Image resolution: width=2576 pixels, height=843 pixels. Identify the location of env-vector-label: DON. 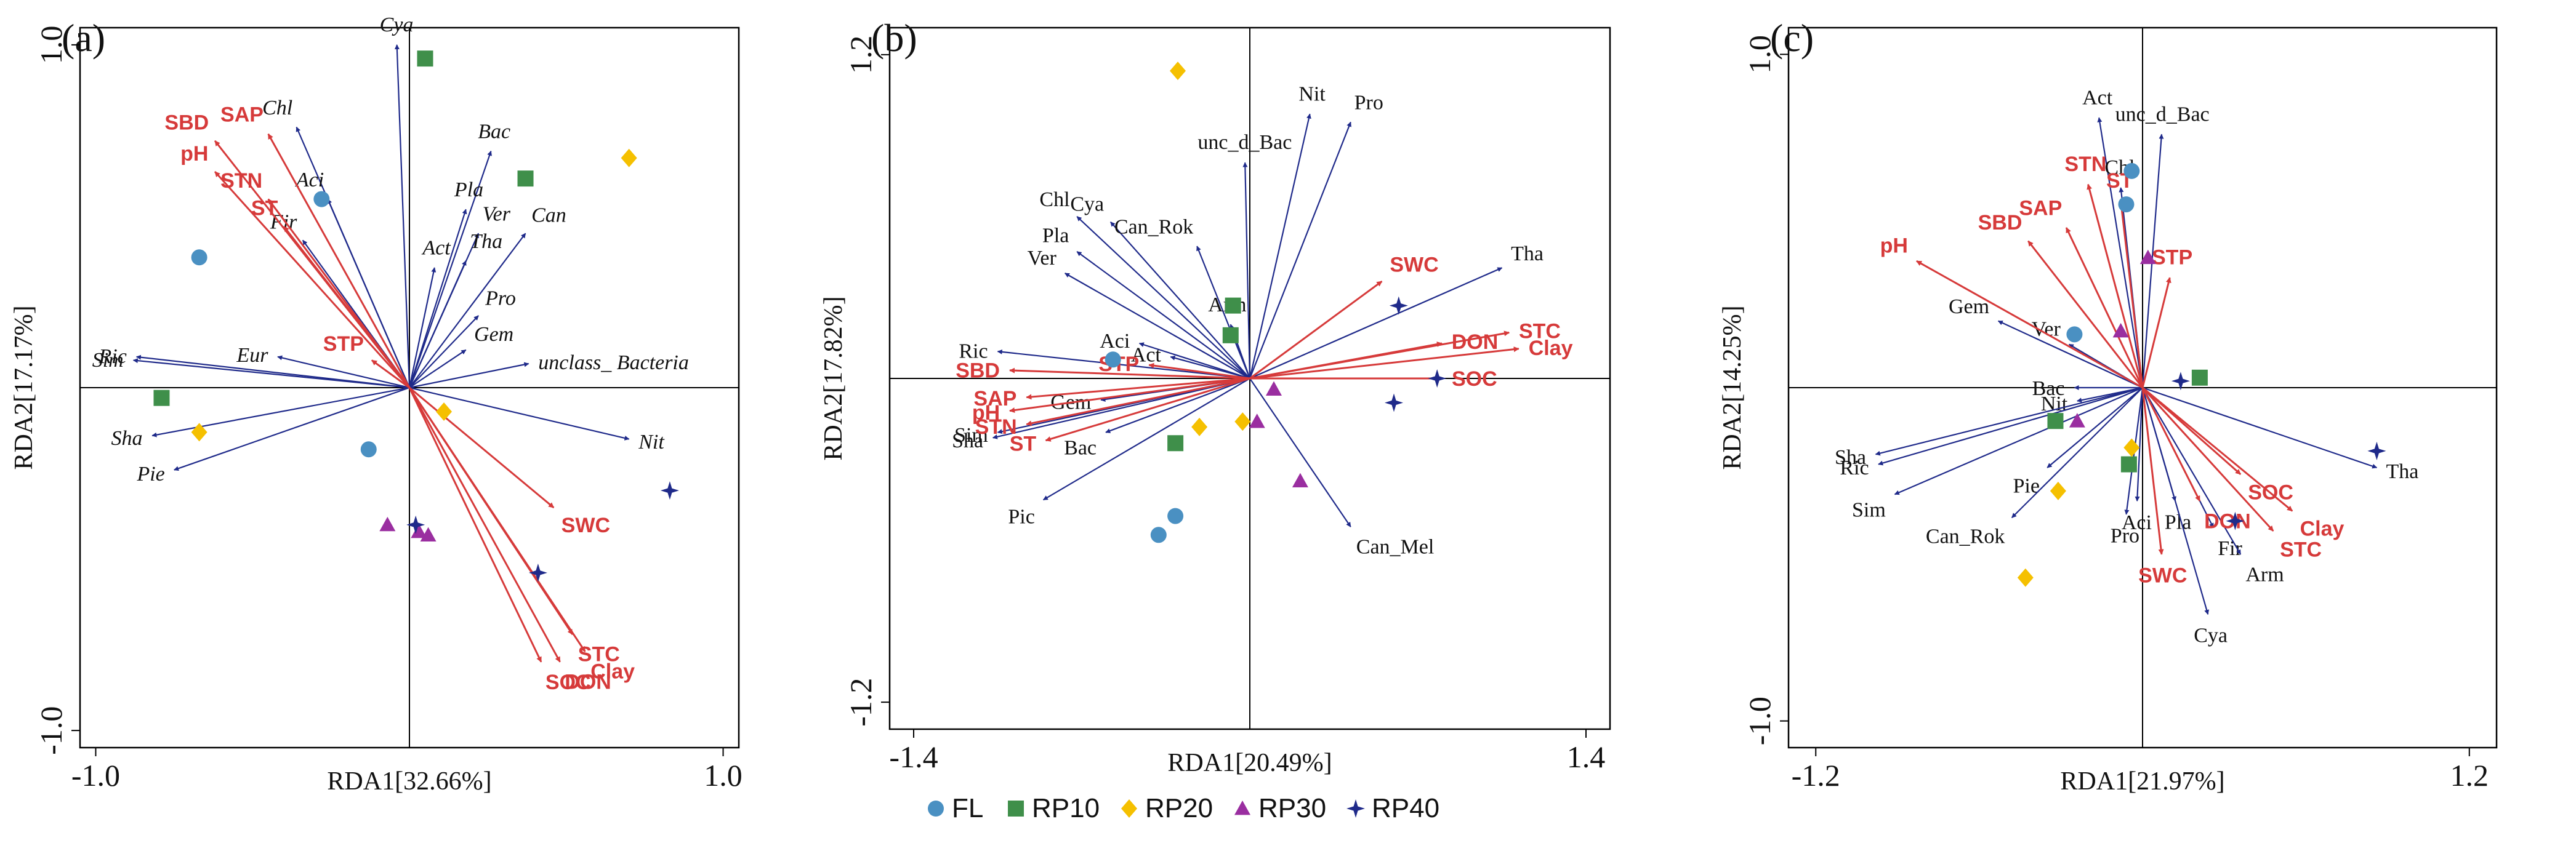
(588, 682).